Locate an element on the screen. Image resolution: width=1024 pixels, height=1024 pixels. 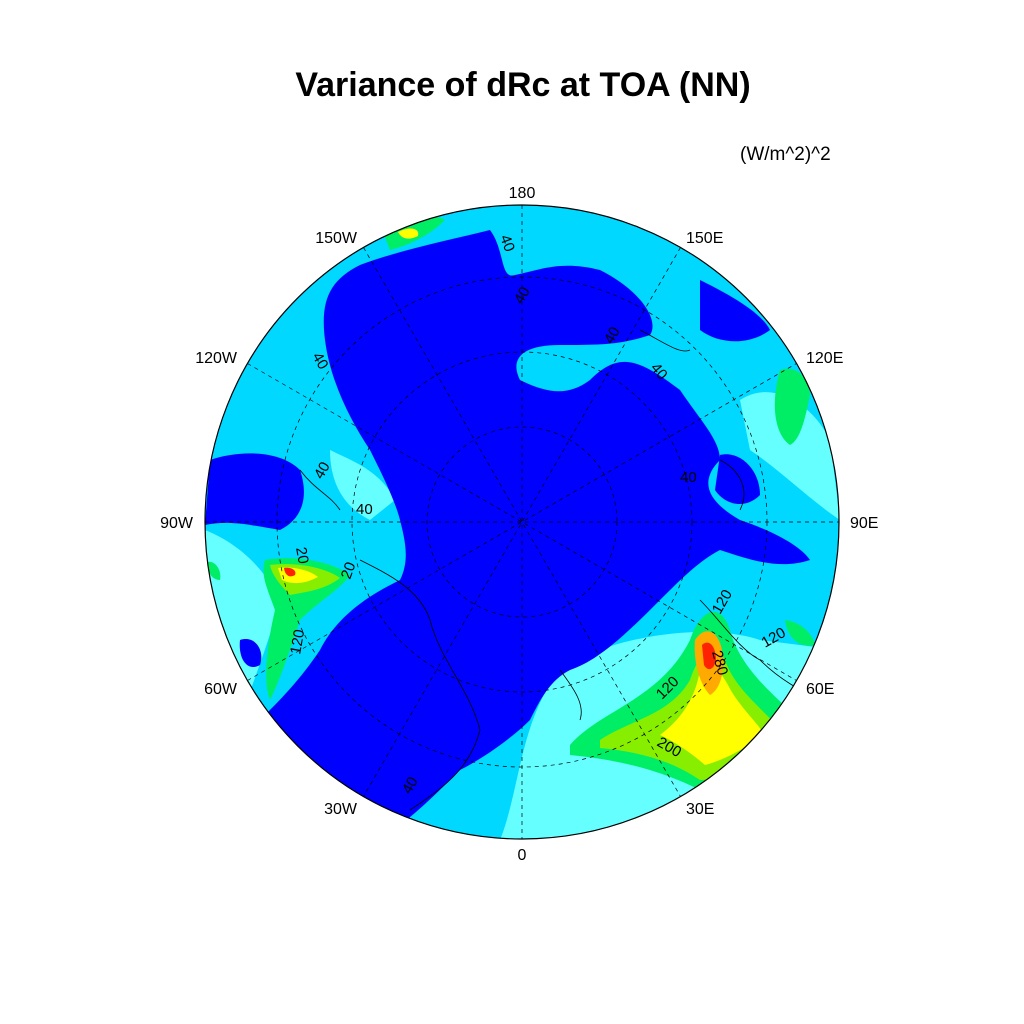
contour-label: 120 is located at coordinates (297, 642).